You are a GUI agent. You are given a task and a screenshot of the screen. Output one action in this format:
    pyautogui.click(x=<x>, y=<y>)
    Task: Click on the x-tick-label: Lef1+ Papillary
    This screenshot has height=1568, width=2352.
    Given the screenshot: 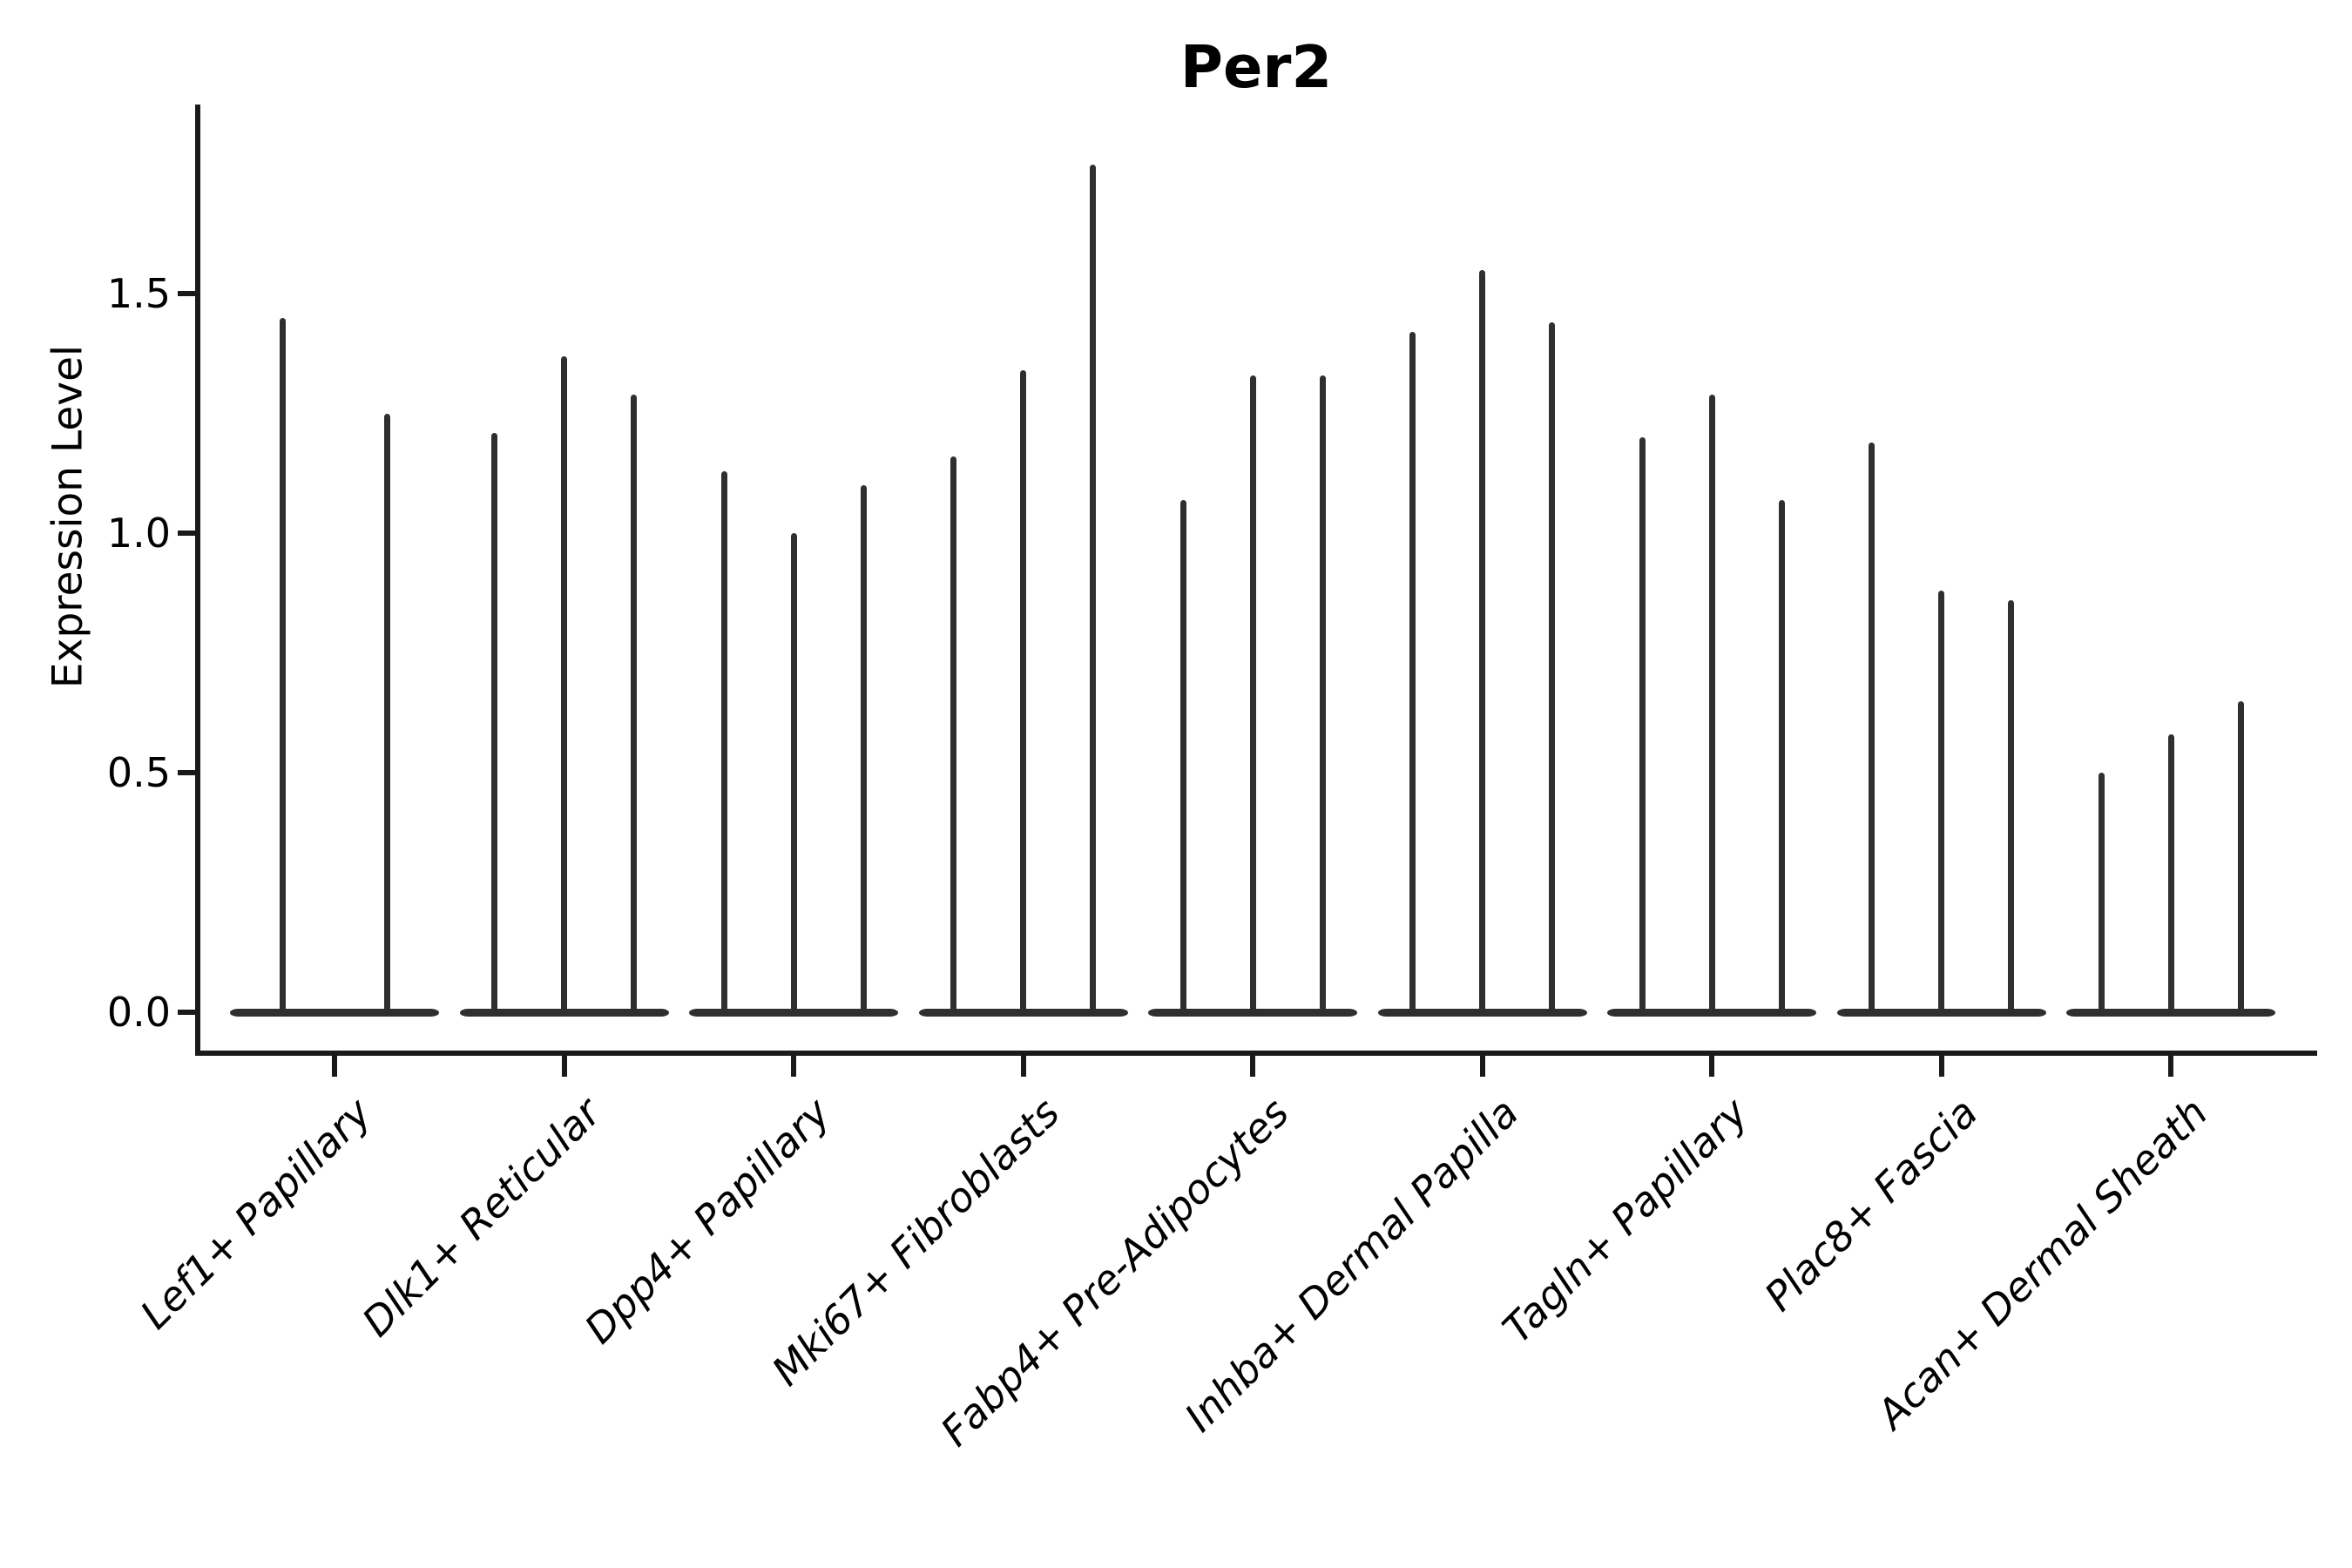 What is the action you would take?
    pyautogui.click(x=256, y=1213)
    